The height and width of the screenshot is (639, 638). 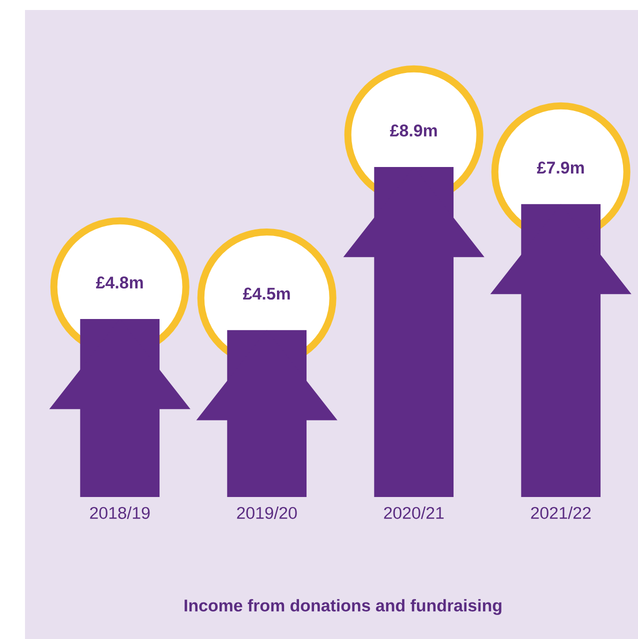 I want to click on data-label: £4.5m, so click(x=266, y=294).